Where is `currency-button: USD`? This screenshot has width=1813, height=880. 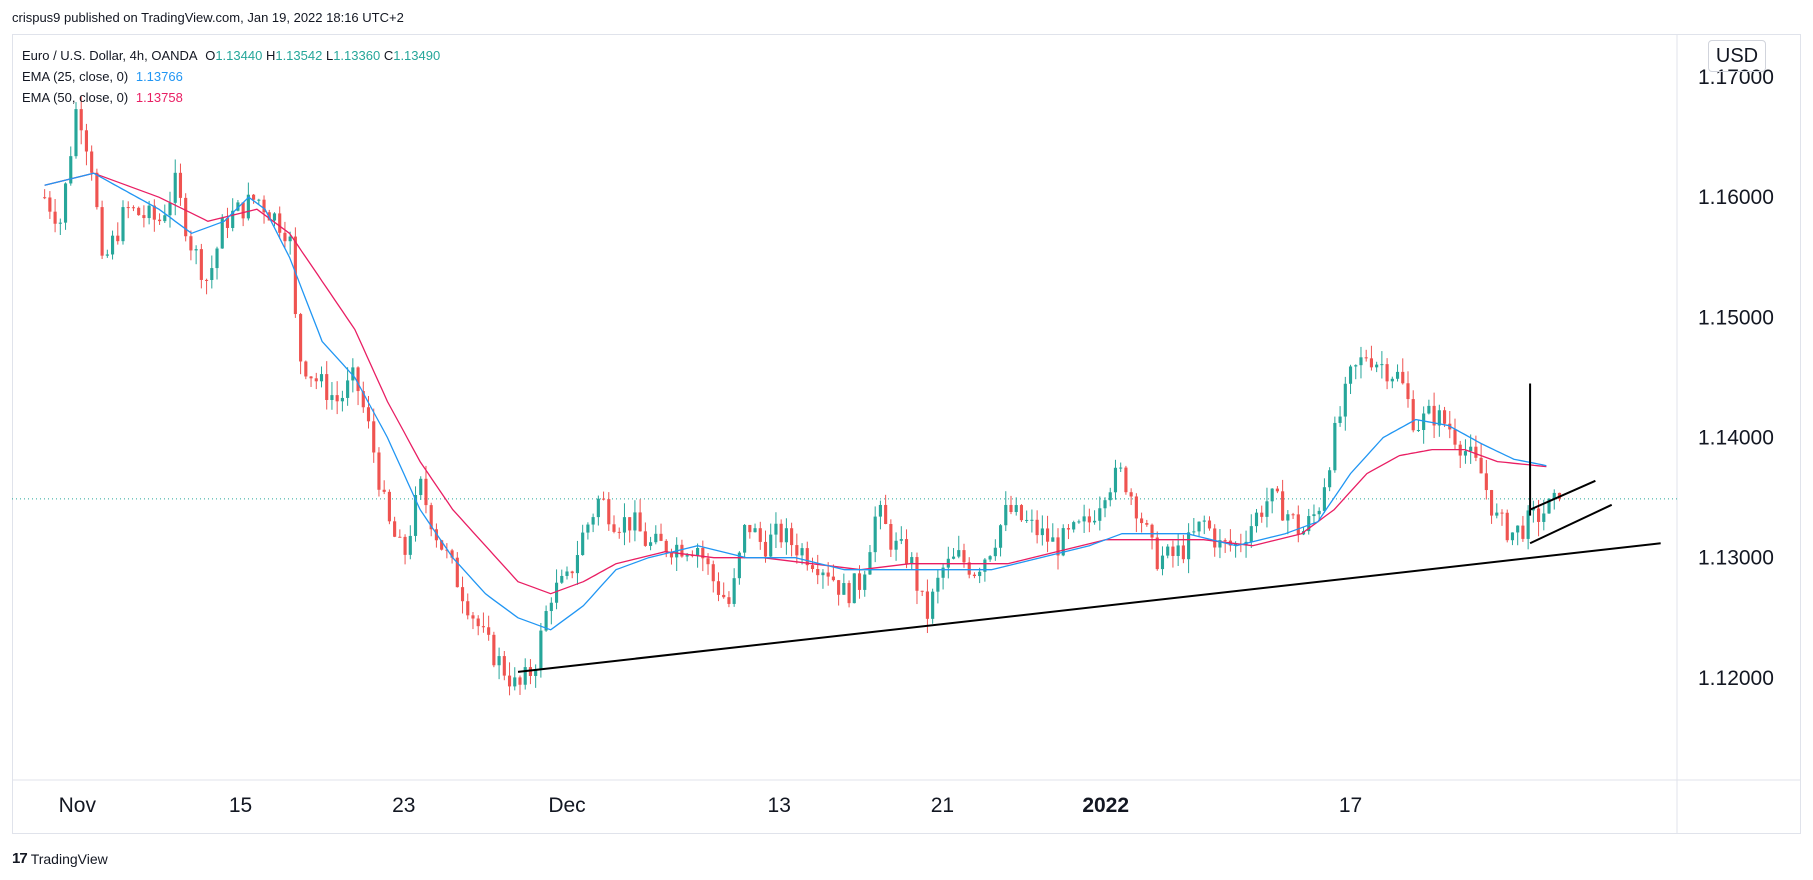
currency-button: USD is located at coordinates (1737, 56).